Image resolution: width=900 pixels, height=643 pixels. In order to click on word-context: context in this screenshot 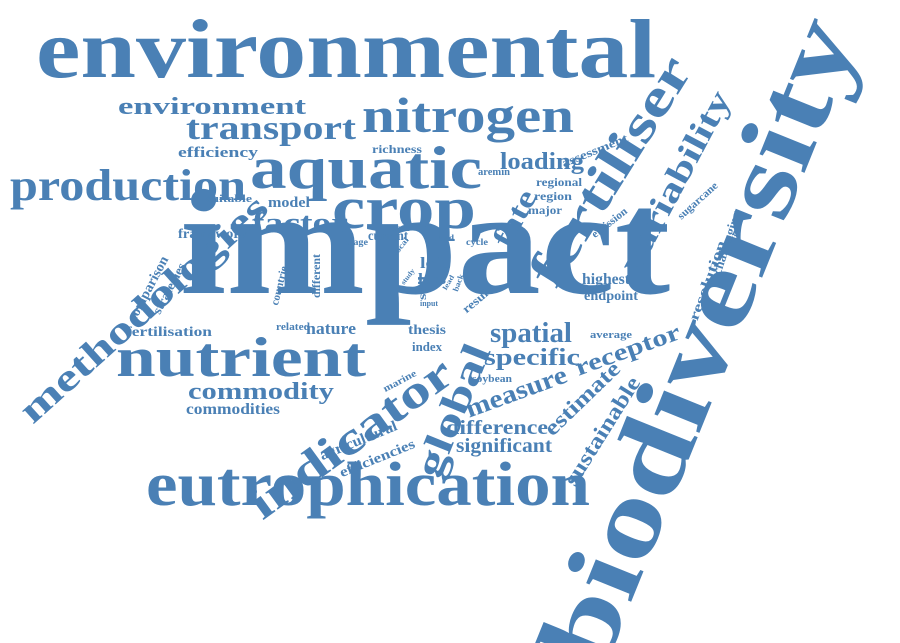, I will do `click(392, 281)`.